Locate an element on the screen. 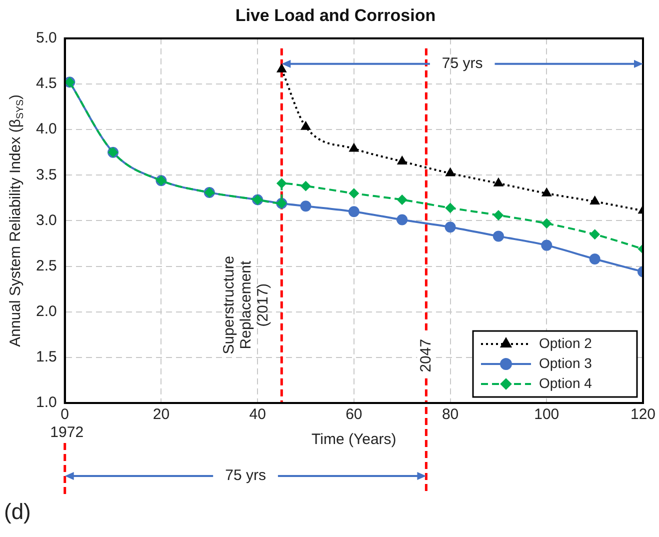 The image size is (659, 537). x-axis-title: Time (Years) is located at coordinates (354, 439).